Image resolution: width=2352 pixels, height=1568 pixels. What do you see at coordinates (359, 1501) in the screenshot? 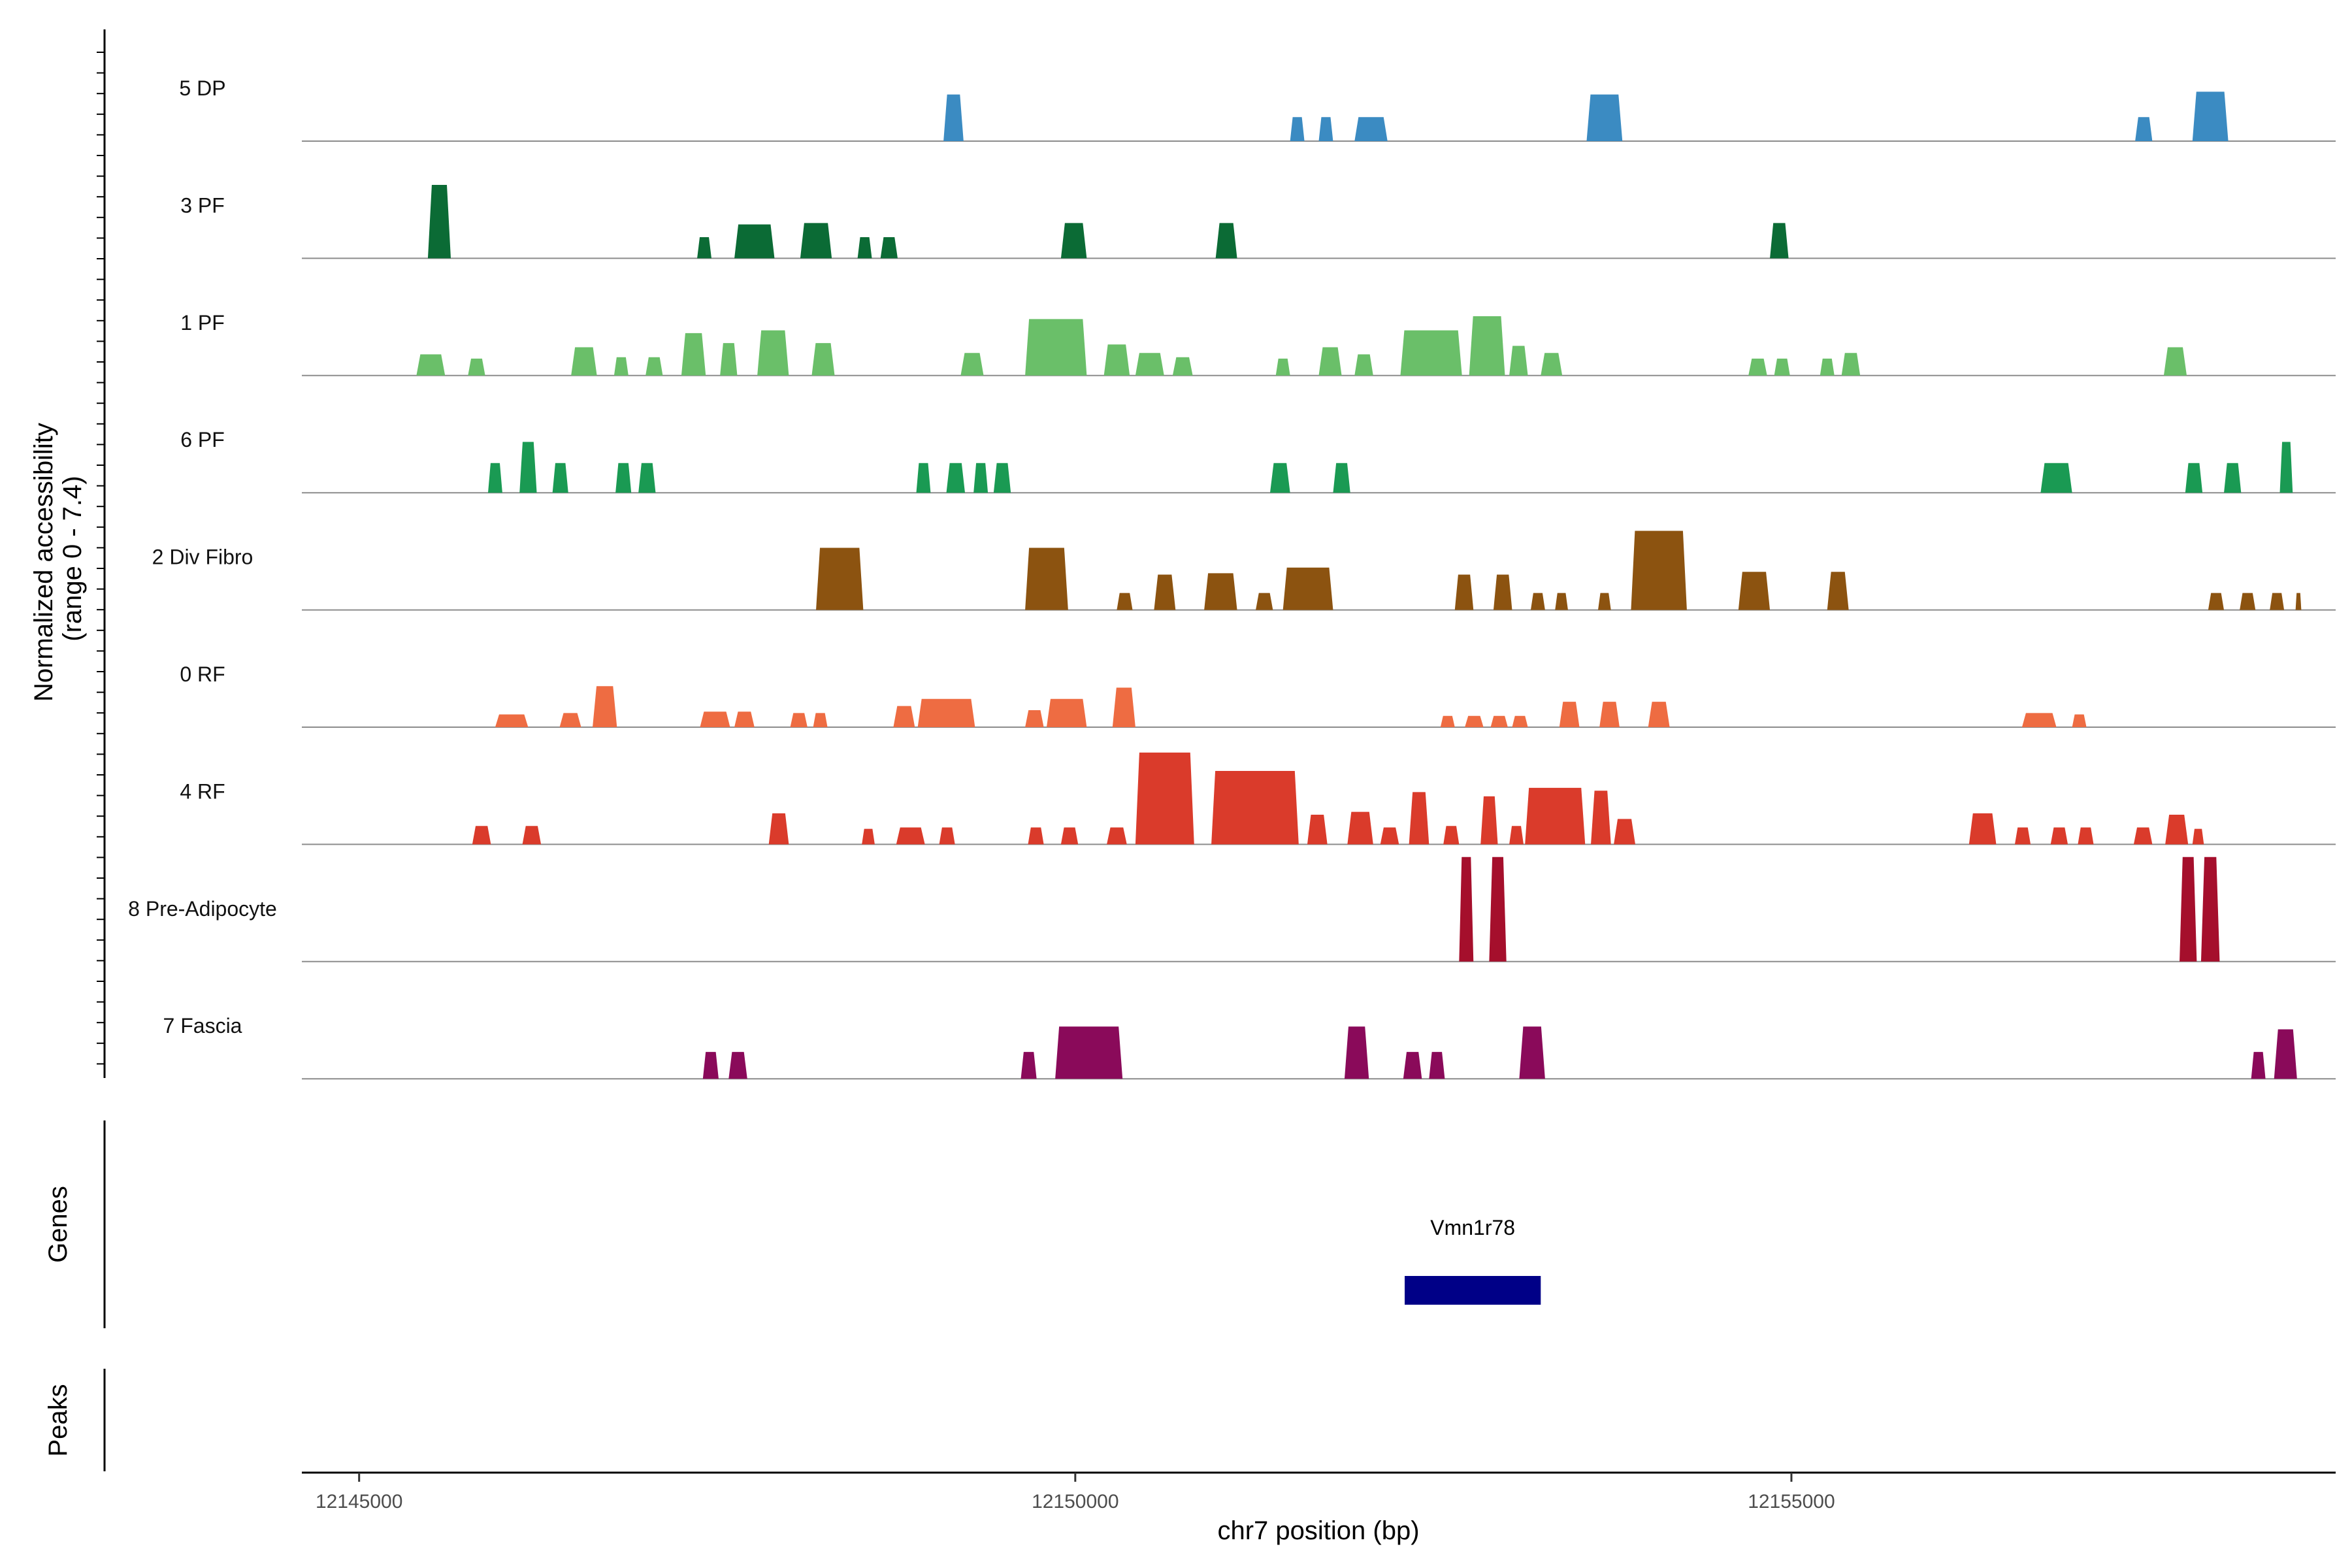
I see `x-tick-label: 12145000` at bounding box center [359, 1501].